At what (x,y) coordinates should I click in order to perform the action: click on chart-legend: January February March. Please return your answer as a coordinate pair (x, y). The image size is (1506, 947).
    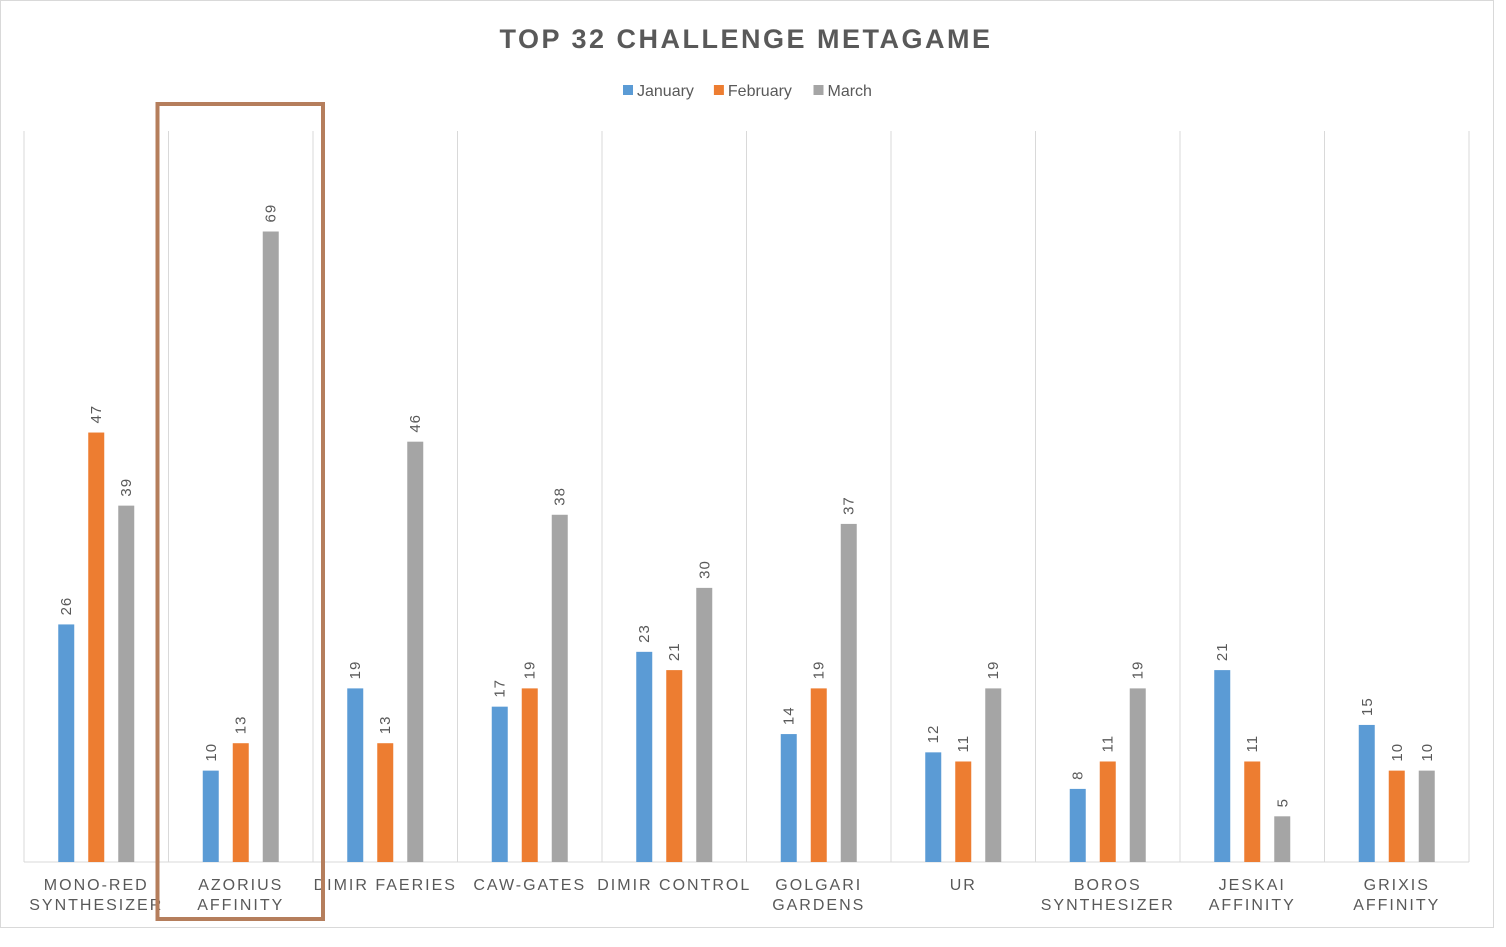
    Looking at the image, I should click on (747, 91).